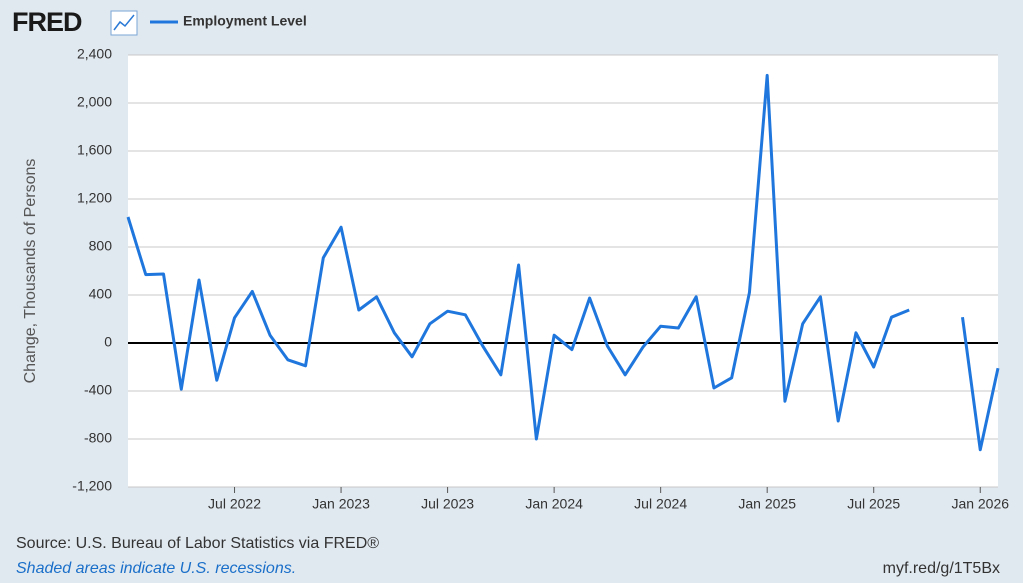 The image size is (1023, 583). Describe the element at coordinates (941, 568) in the screenshot. I see `url: myf.red/g/1T5Bx` at that location.